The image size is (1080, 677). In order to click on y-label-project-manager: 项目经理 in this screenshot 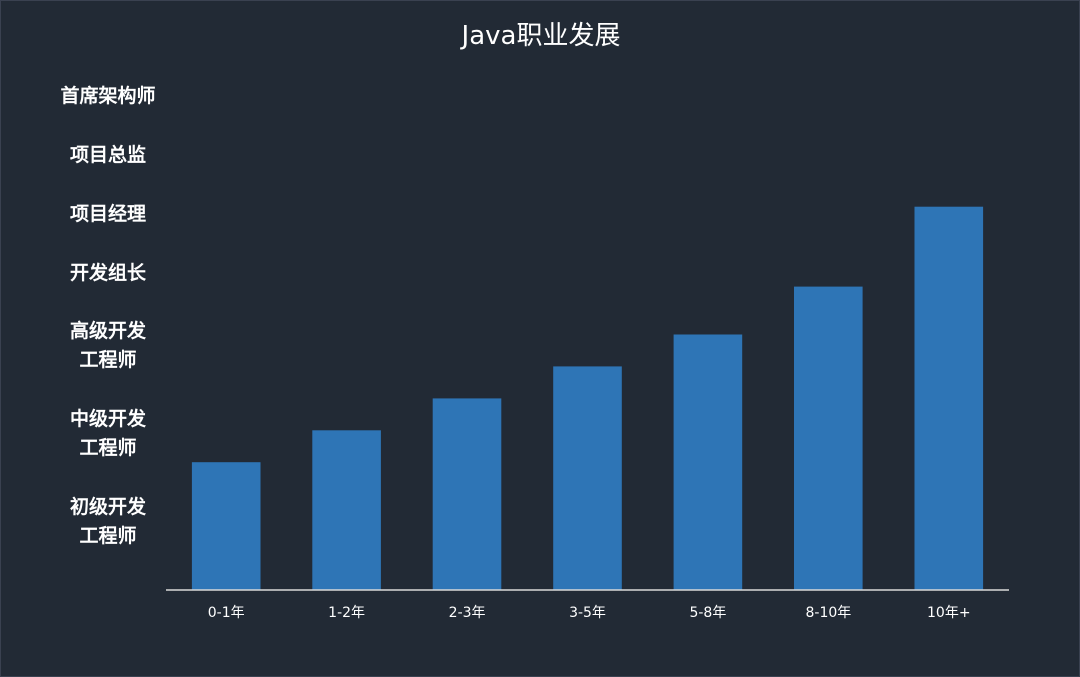, I will do `click(107, 214)`.